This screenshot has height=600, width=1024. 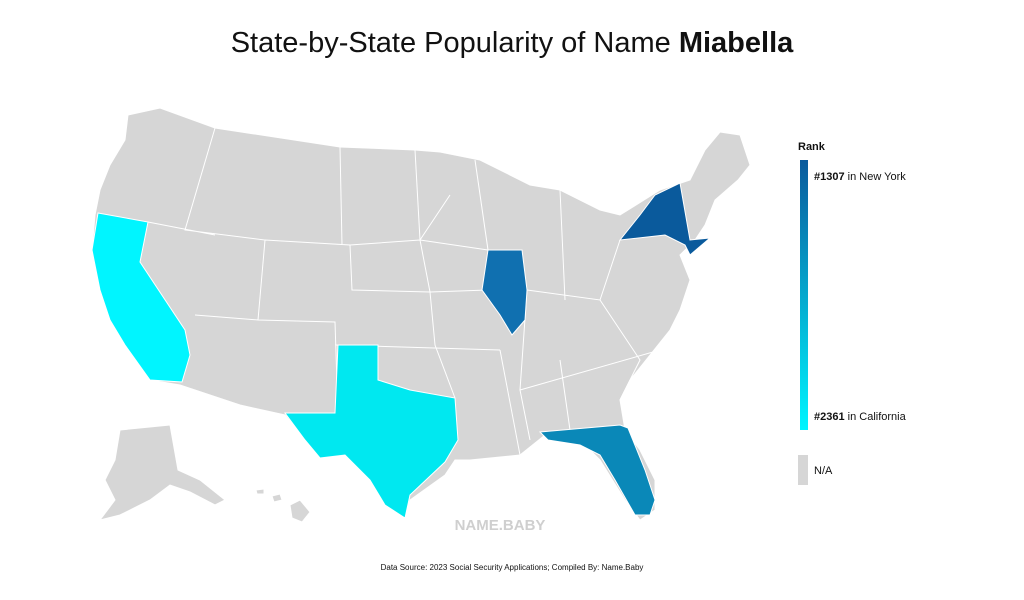 What do you see at coordinates (597, 470) in the screenshot?
I see `florida` at bounding box center [597, 470].